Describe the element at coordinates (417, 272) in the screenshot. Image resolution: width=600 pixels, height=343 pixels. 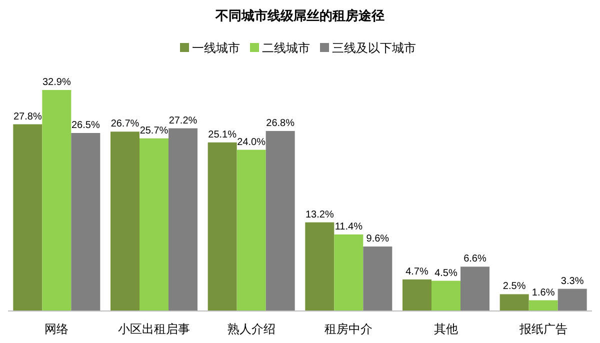
I see `data-label: 4.7%` at that location.